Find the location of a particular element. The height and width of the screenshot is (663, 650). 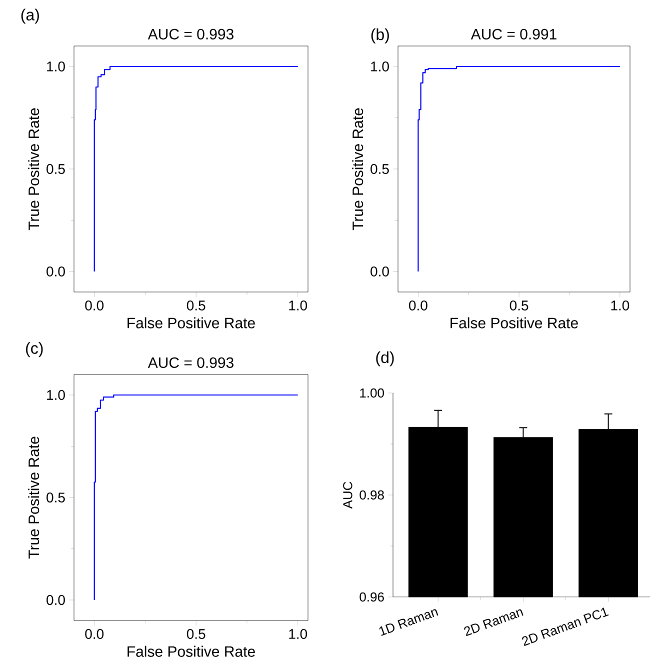

text: (a) is located at coordinates (30, 16).